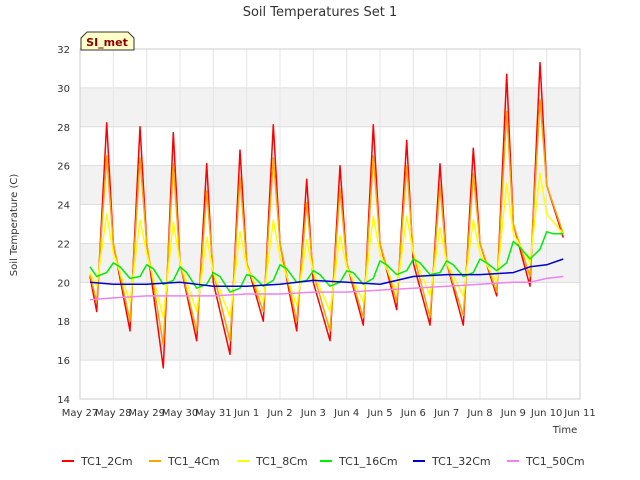 This screenshot has width=640, height=480. I want to click on y-tick-label: 14, so click(63, 400).